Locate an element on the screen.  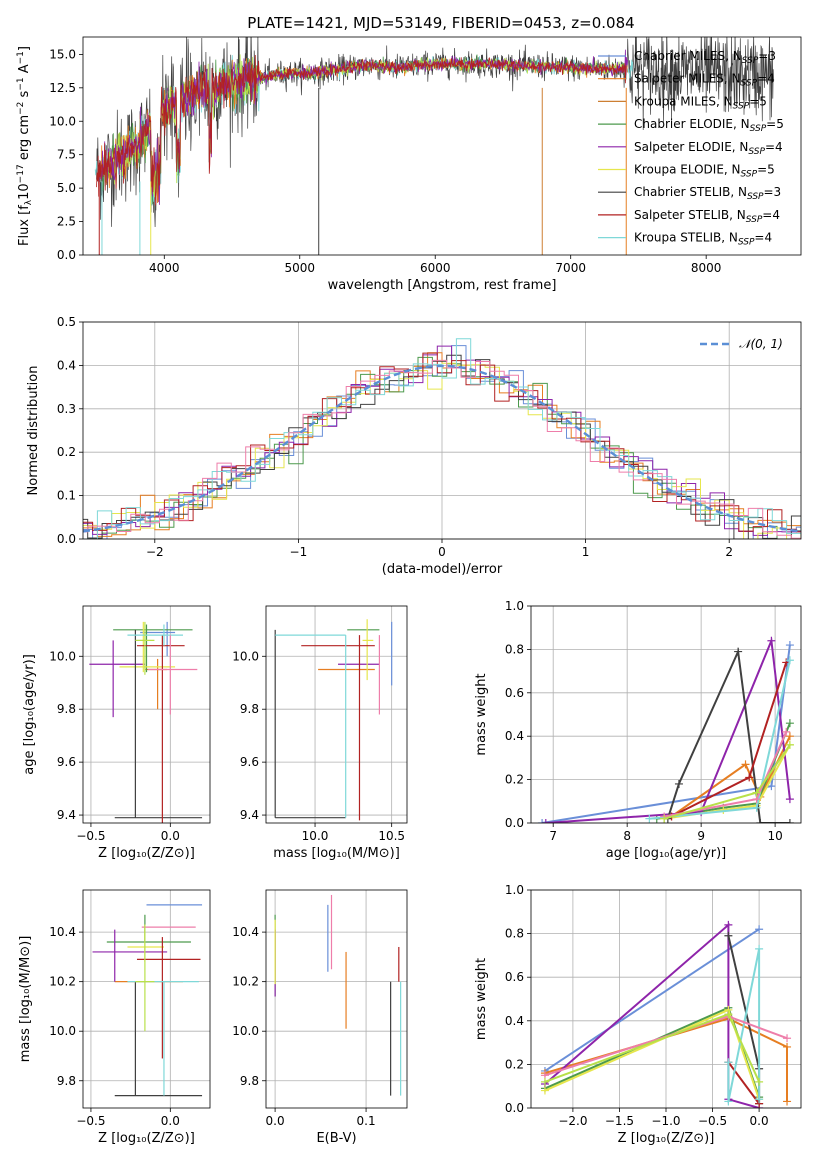
legend-label: Chabrier STELIB, NSSP=3 is located at coordinates (707, 193).